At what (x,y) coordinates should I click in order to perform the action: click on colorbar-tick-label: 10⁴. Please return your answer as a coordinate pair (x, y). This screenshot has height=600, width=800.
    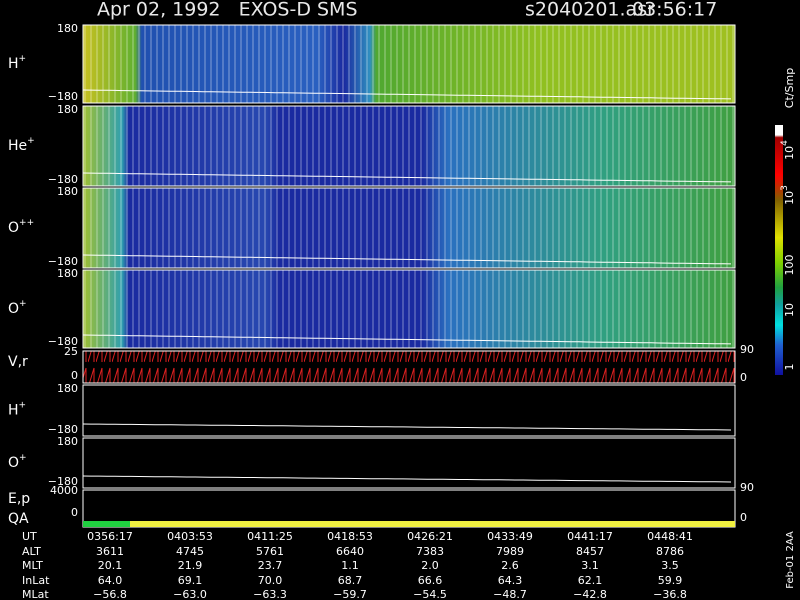
    Looking at the image, I should click on (788, 150).